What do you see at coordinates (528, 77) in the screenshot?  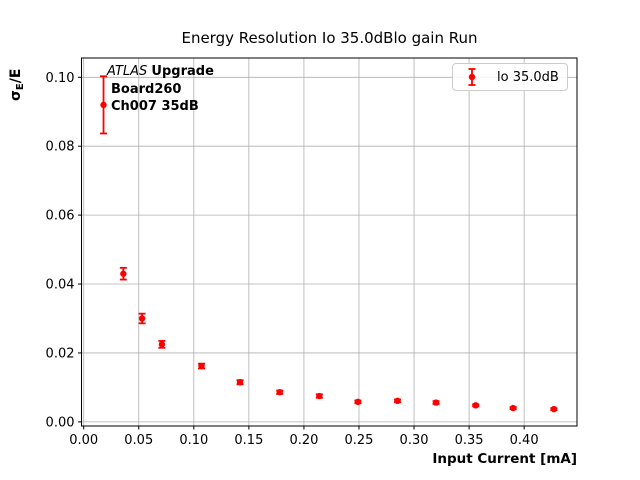 I see `legend-label: lo 35.0dB` at bounding box center [528, 77].